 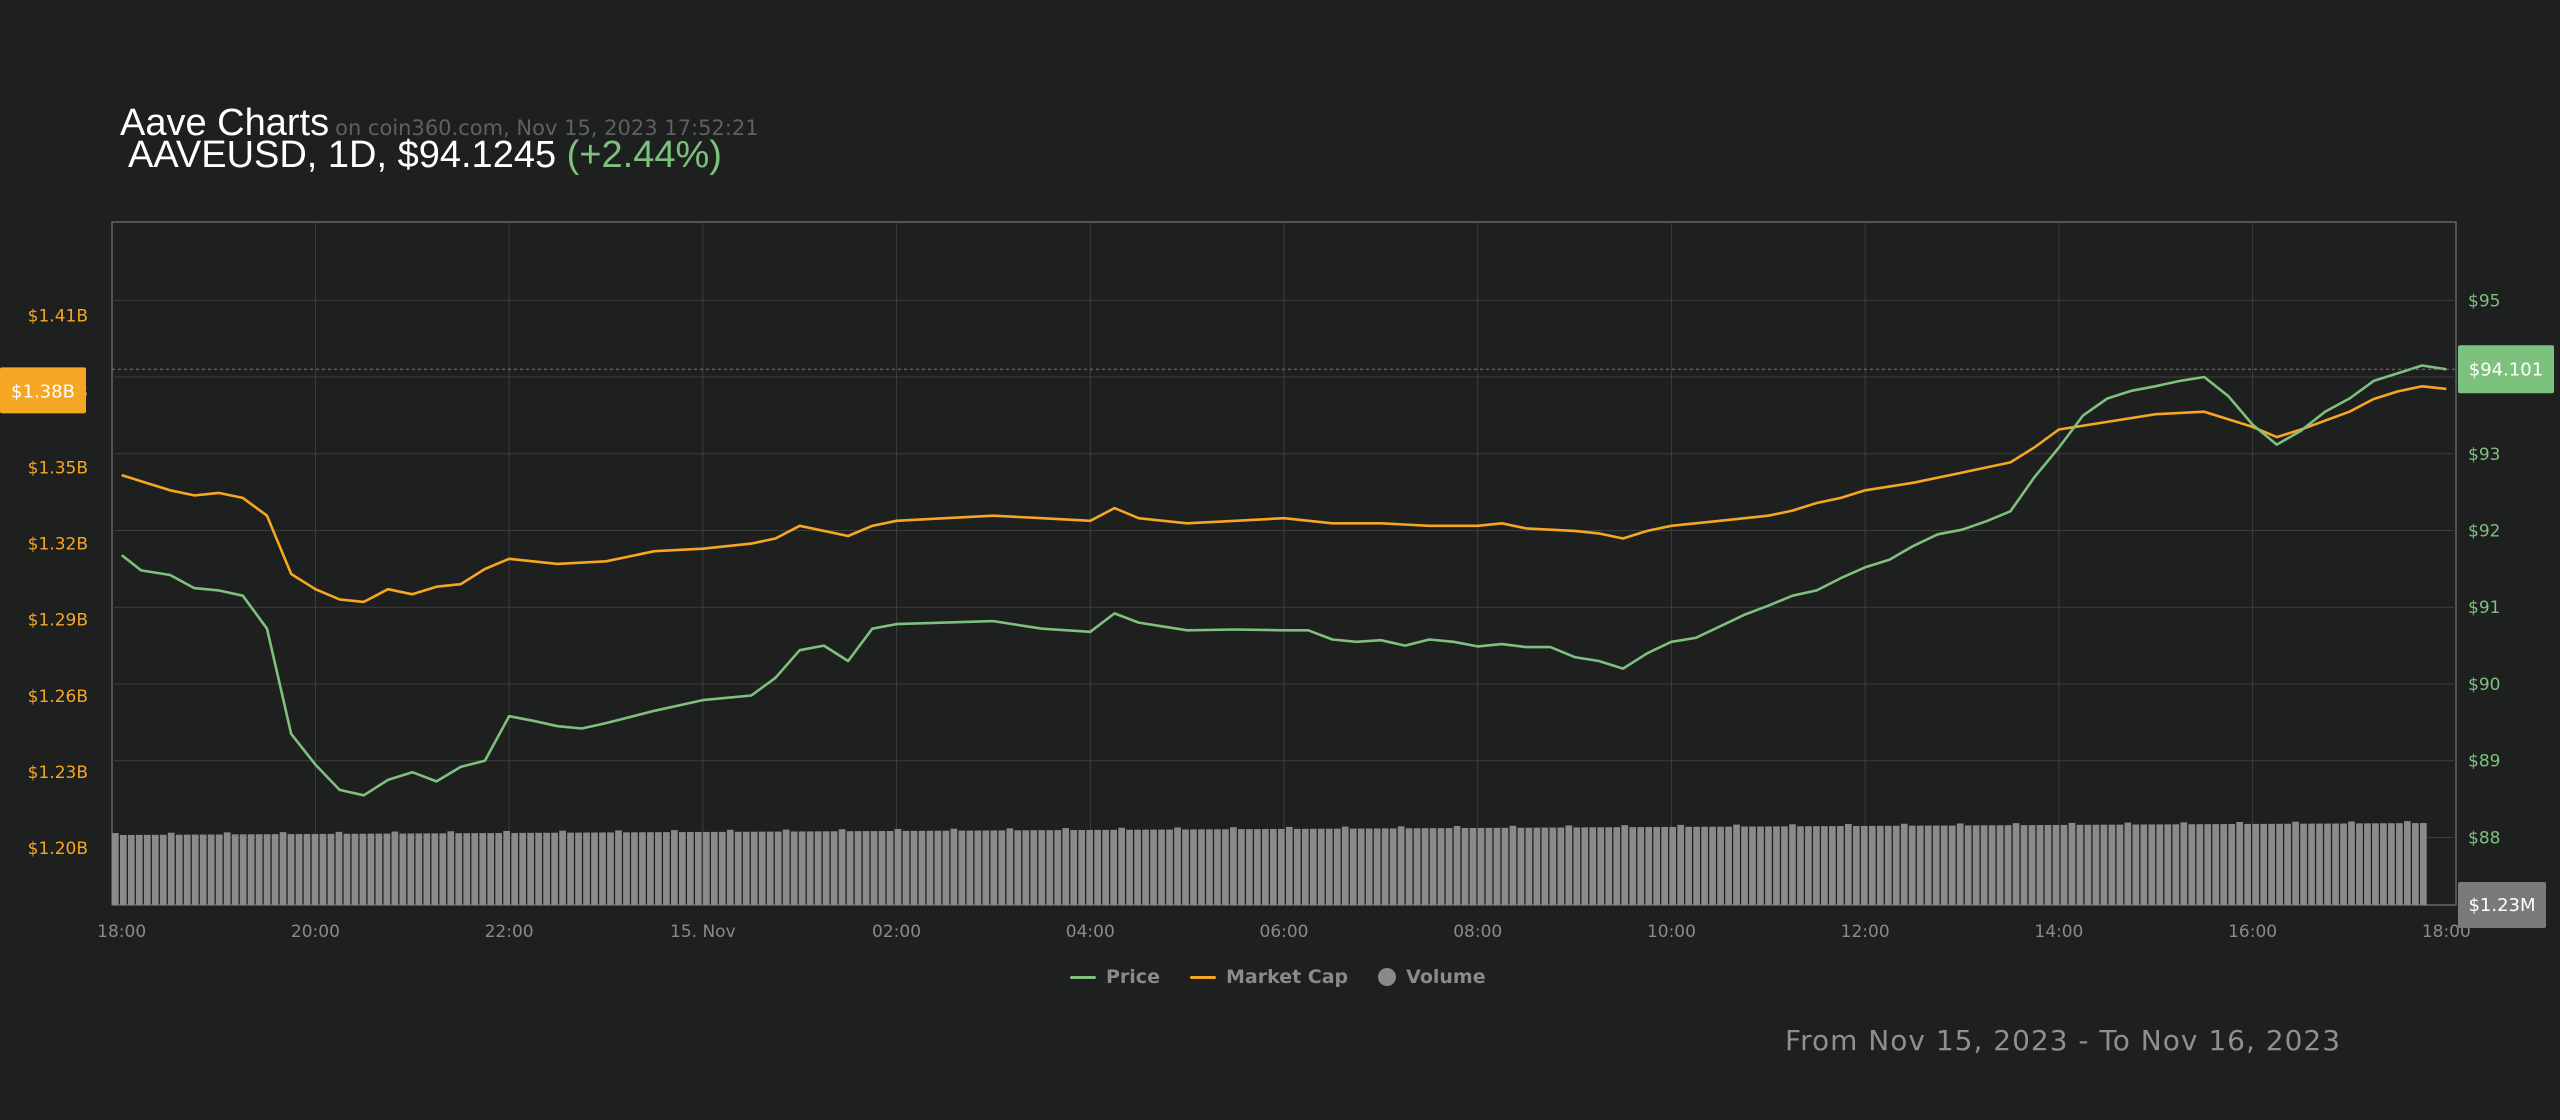 What do you see at coordinates (2484, 301) in the screenshot?
I see `y-right-tick-label: $95` at bounding box center [2484, 301].